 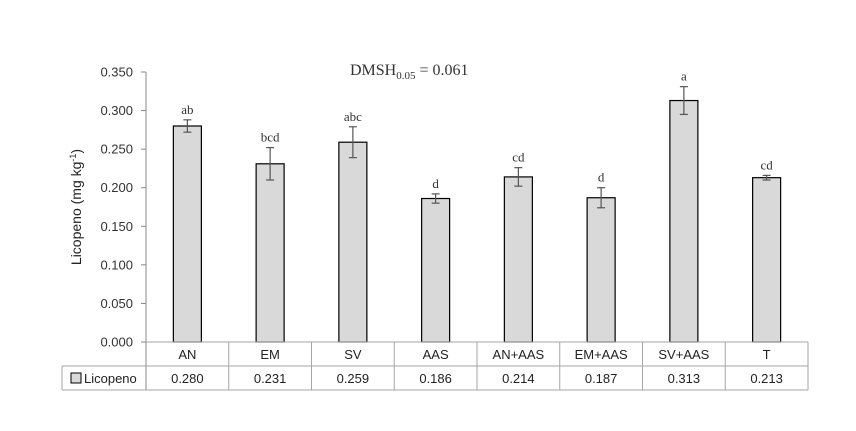 I want to click on y-tick-label: 0.350, so click(x=116, y=72).